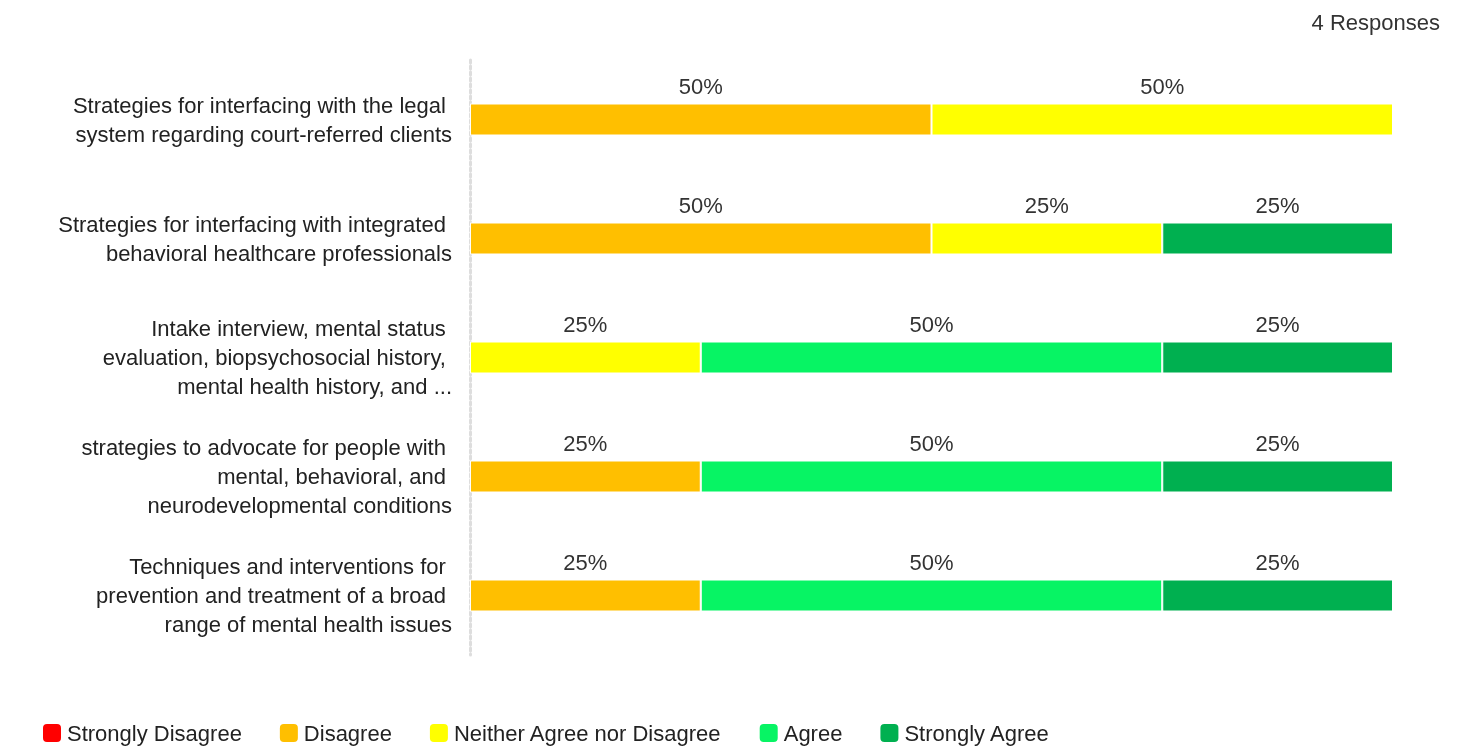 The height and width of the screenshot is (749, 1465). Describe the element at coordinates (154, 733) in the screenshot. I see `legend-label: Strongly Disagree` at that location.